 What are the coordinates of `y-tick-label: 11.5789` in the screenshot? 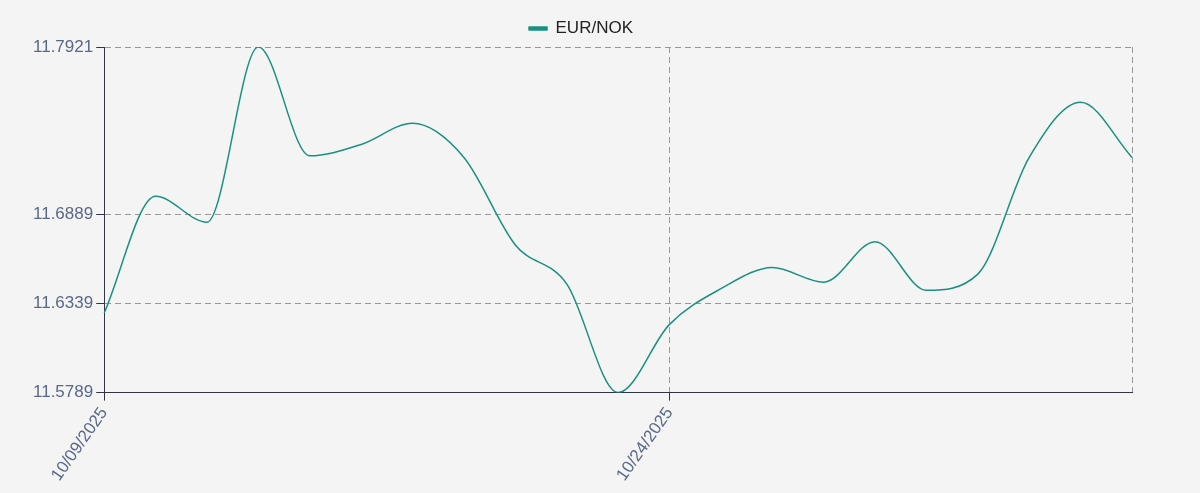 It's located at (63, 392).